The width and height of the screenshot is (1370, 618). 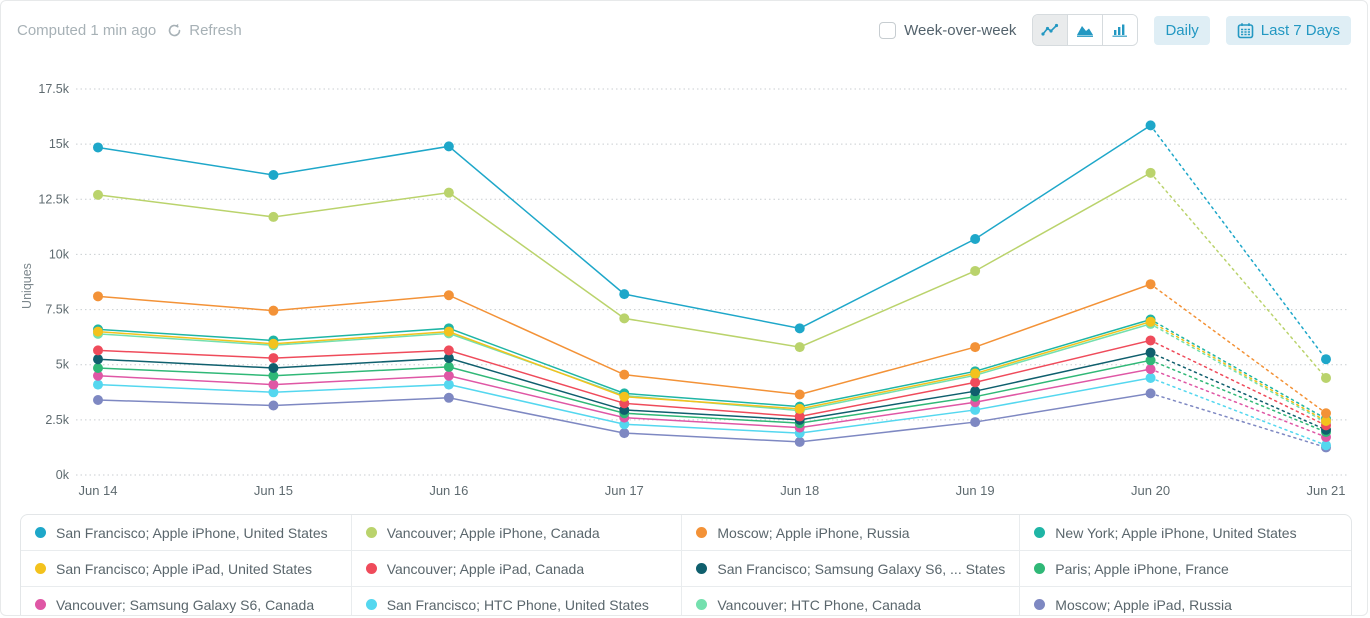 I want to click on legend-item: Vancouver; Apple iPhone, Canada, so click(x=517, y=533).